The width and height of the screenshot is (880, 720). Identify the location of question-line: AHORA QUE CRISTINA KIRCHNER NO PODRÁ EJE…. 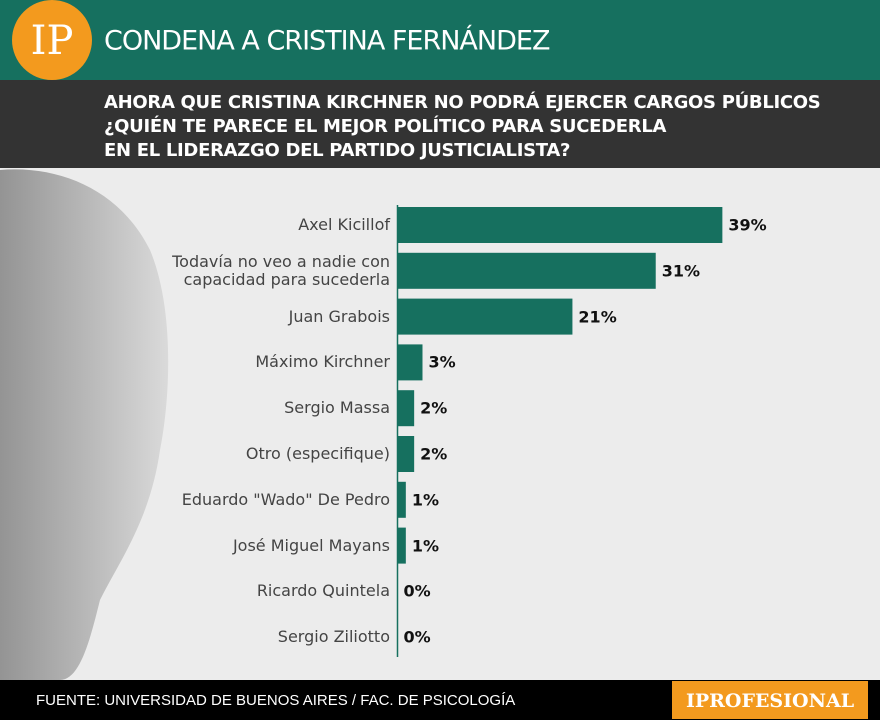
(462, 102).